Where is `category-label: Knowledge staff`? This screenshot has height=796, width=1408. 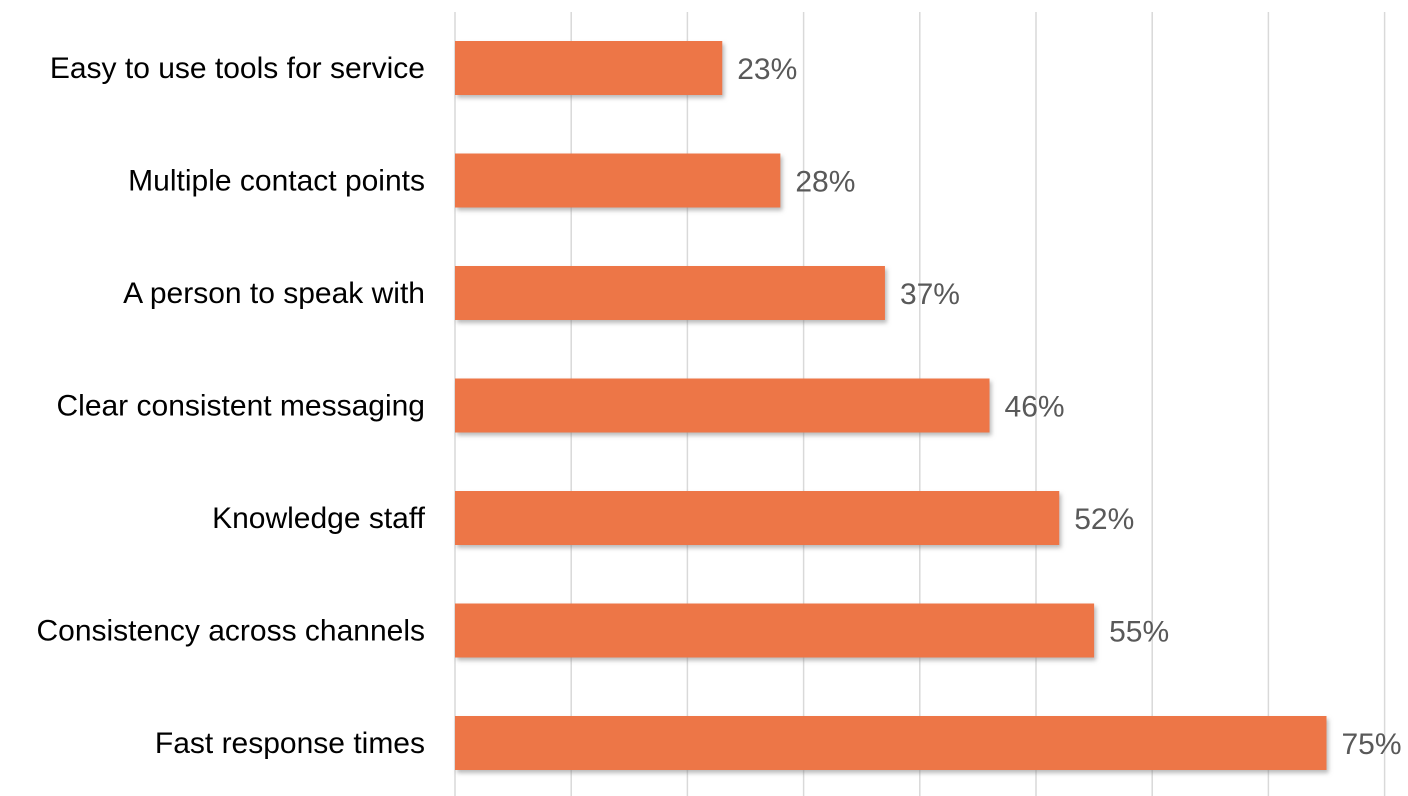 category-label: Knowledge staff is located at coordinates (319, 518).